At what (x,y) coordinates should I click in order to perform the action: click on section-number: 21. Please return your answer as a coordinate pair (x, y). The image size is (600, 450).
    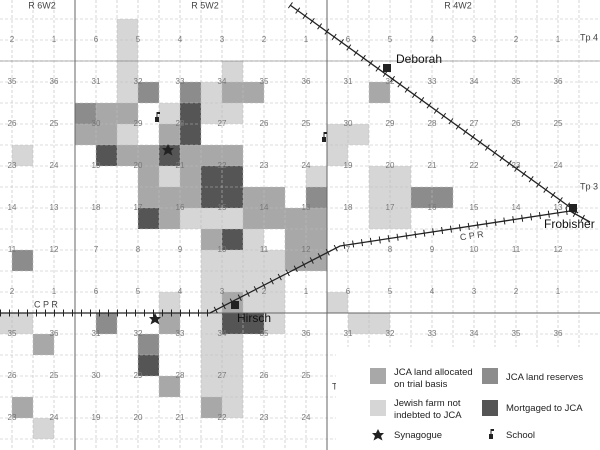
    Looking at the image, I should click on (432, 165).